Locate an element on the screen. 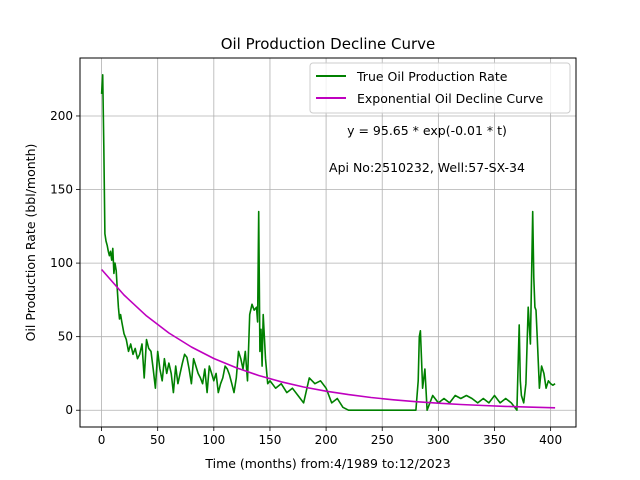 The width and height of the screenshot is (640, 480). equation-annotation: y = 95.65 * exp(-0.01 * t) is located at coordinates (427, 130).